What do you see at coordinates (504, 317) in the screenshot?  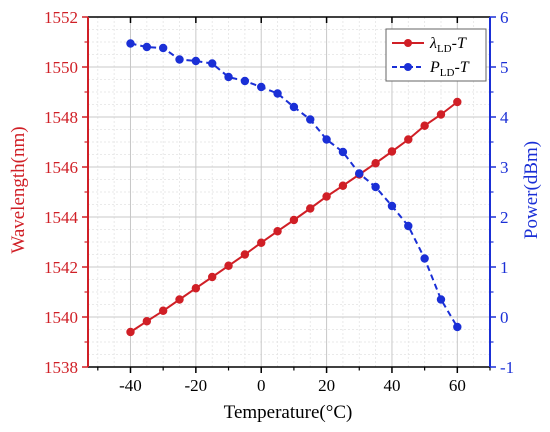 I see `y-right-tick-label: 0` at bounding box center [504, 317].